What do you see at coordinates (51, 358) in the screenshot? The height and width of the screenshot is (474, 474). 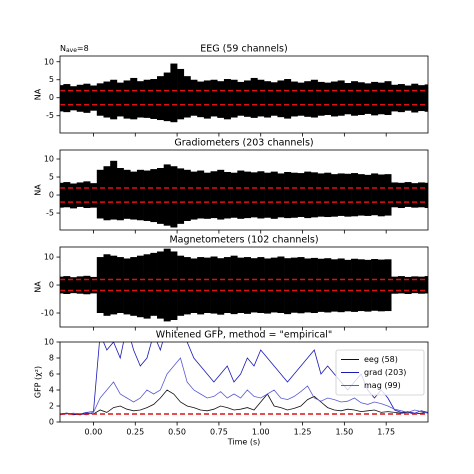 I see `y-tick-label: 8` at bounding box center [51, 358].